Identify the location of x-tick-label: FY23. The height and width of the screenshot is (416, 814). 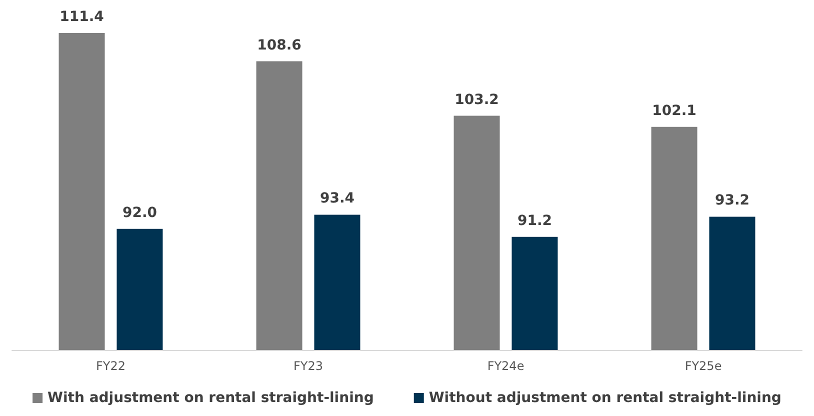
(308, 366).